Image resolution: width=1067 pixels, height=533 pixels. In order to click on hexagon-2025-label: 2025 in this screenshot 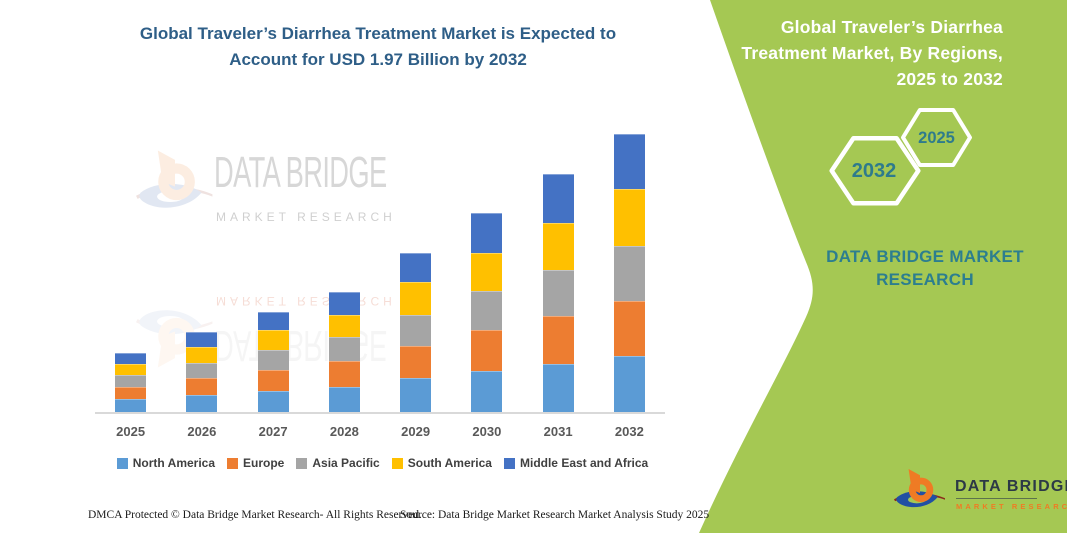, I will do `click(936, 138)`.